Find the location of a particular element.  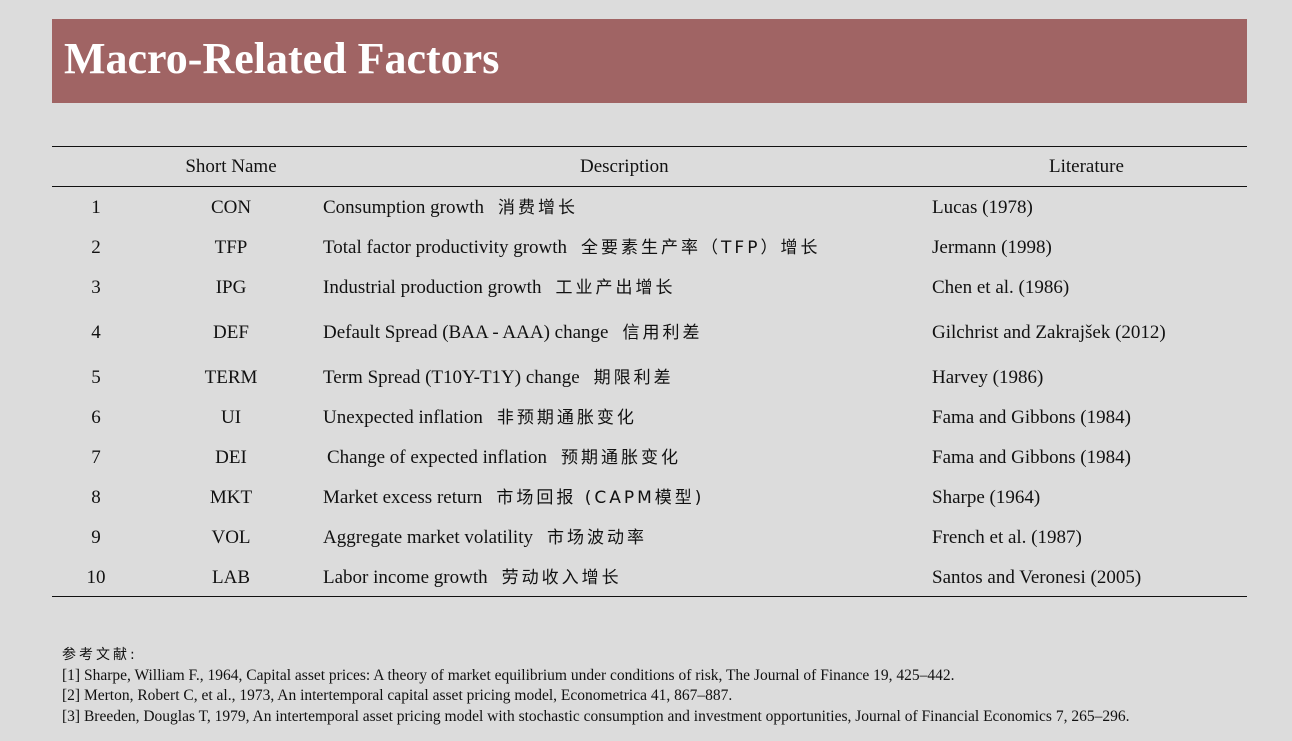

row-literature: Lucas (1978) is located at coordinates (982, 207).